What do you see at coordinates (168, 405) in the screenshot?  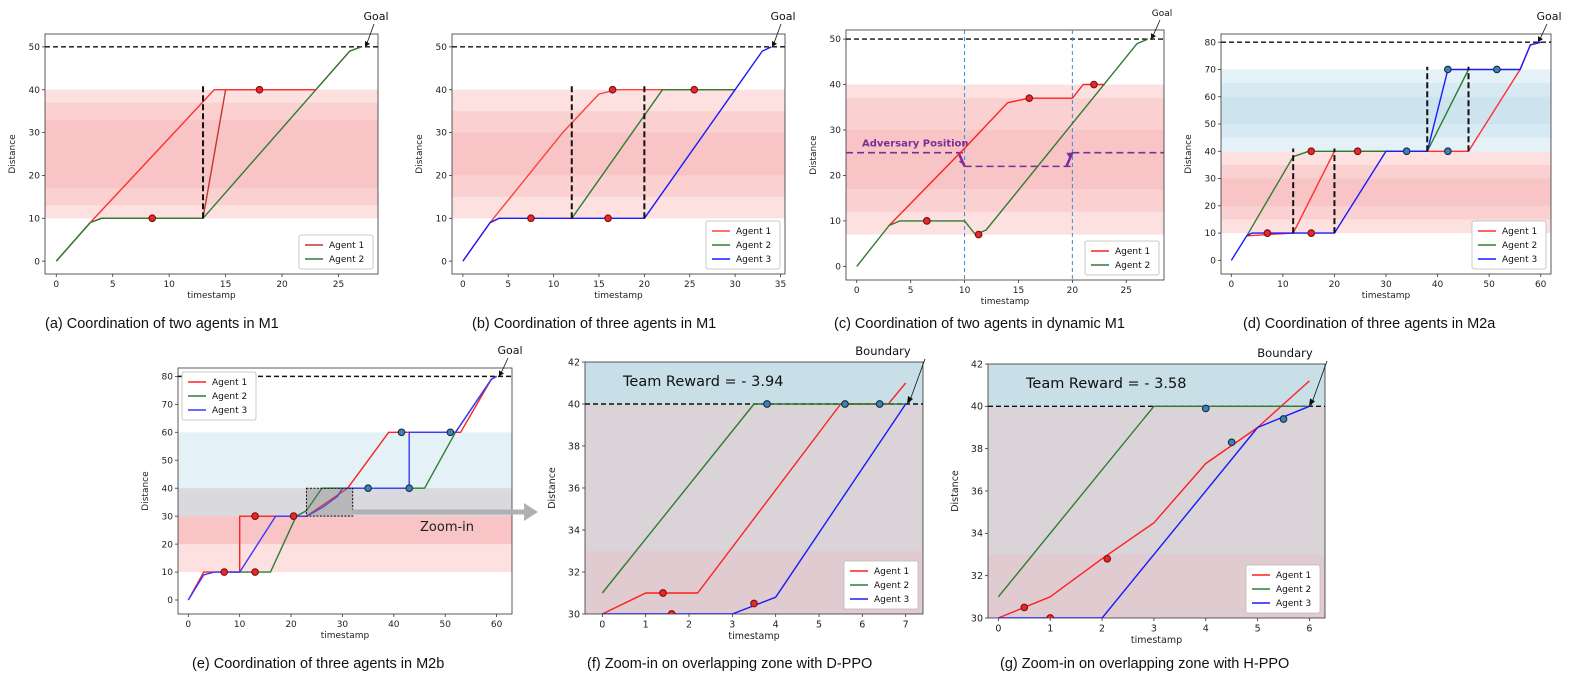 I see `y-tick-label: 70` at bounding box center [168, 405].